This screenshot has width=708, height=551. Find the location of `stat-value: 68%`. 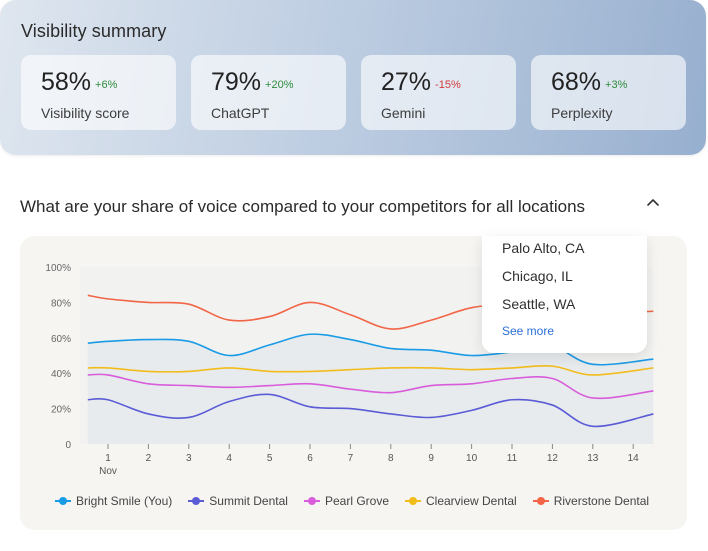

stat-value: 68% is located at coordinates (576, 82).